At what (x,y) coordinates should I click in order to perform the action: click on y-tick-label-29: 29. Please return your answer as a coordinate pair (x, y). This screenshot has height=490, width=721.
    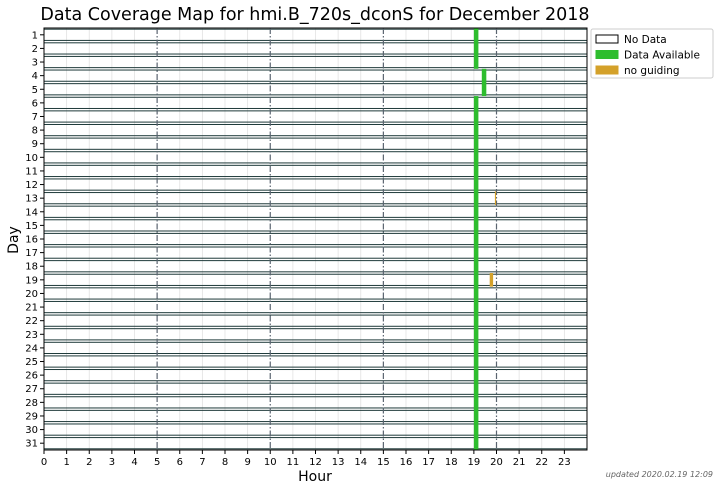
    Looking at the image, I should click on (31, 416).